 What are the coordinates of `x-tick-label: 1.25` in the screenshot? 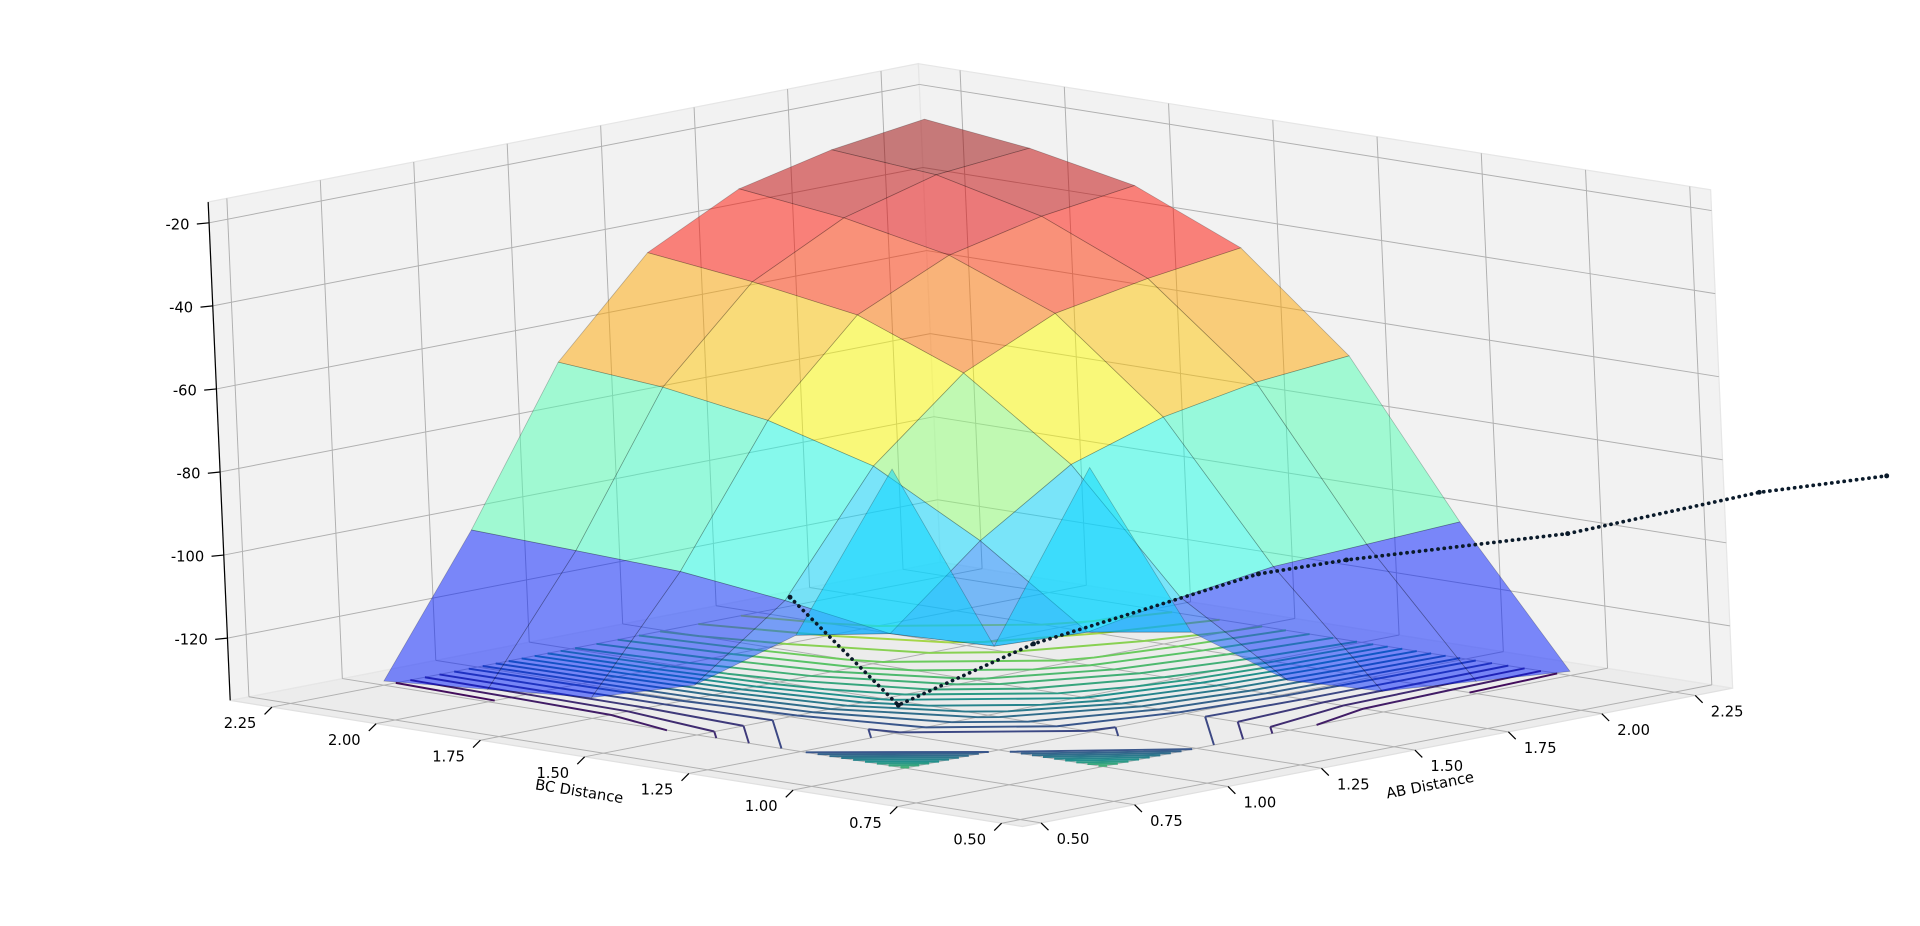 It's located at (1353, 784).